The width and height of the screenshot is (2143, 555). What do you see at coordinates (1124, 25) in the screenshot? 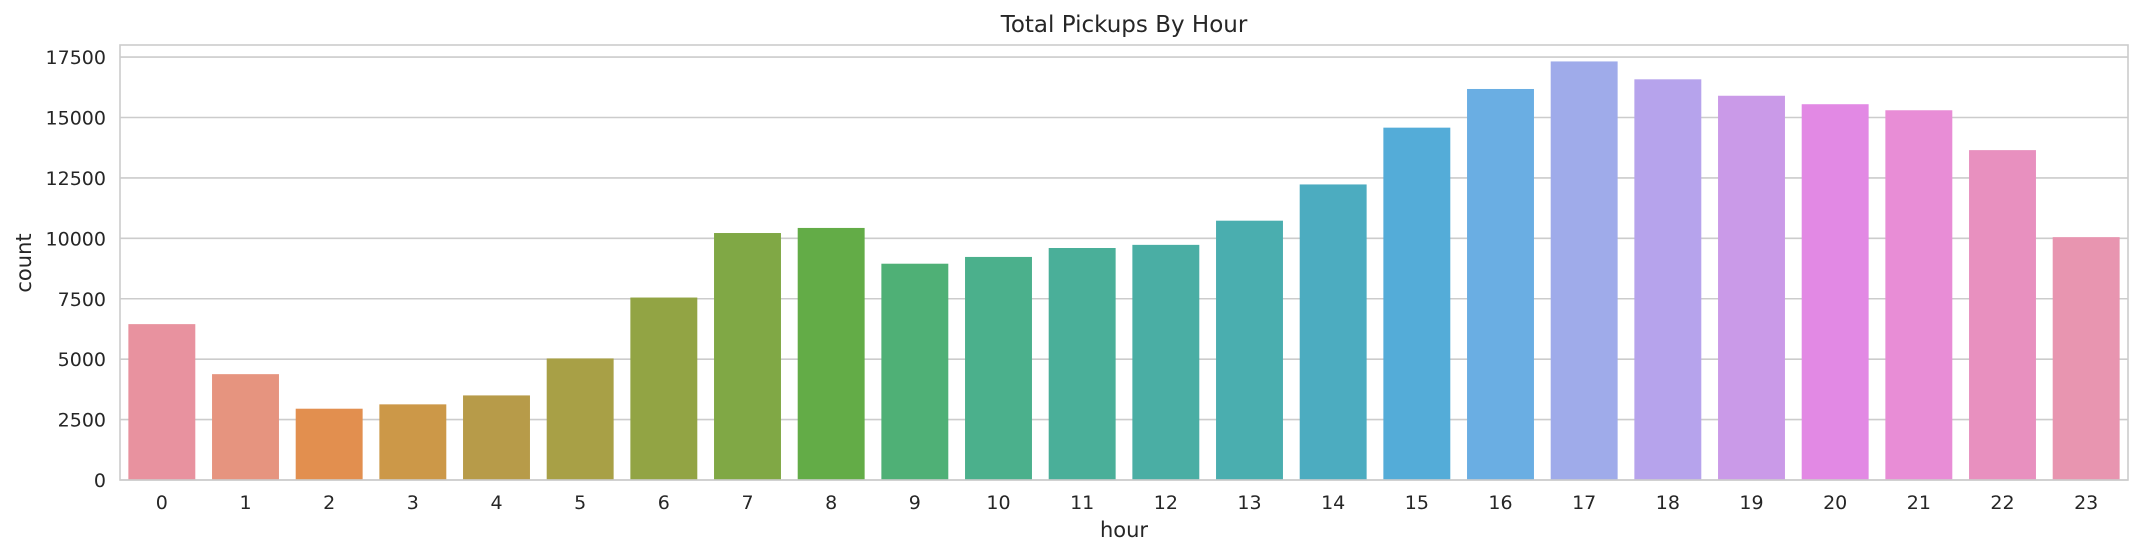
I see `chart-title: Total Pickups By Hour` at bounding box center [1124, 25].